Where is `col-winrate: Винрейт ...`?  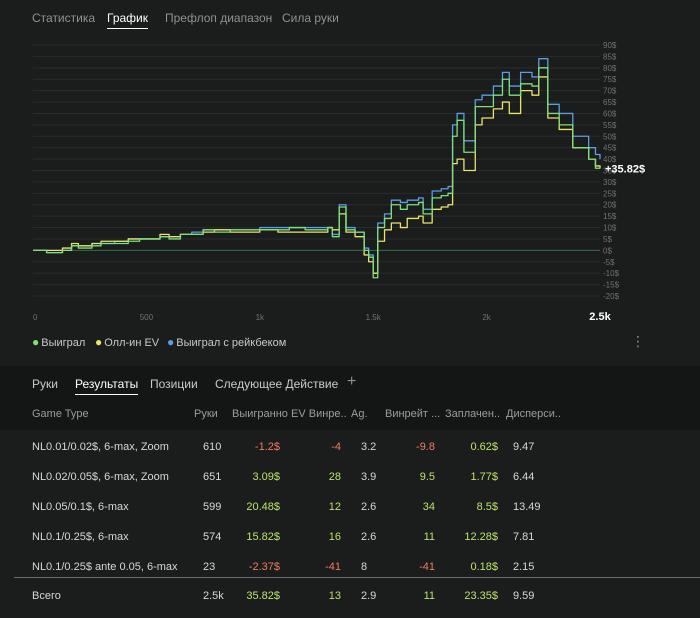
col-winrate: Винрейт ... is located at coordinates (412, 414).